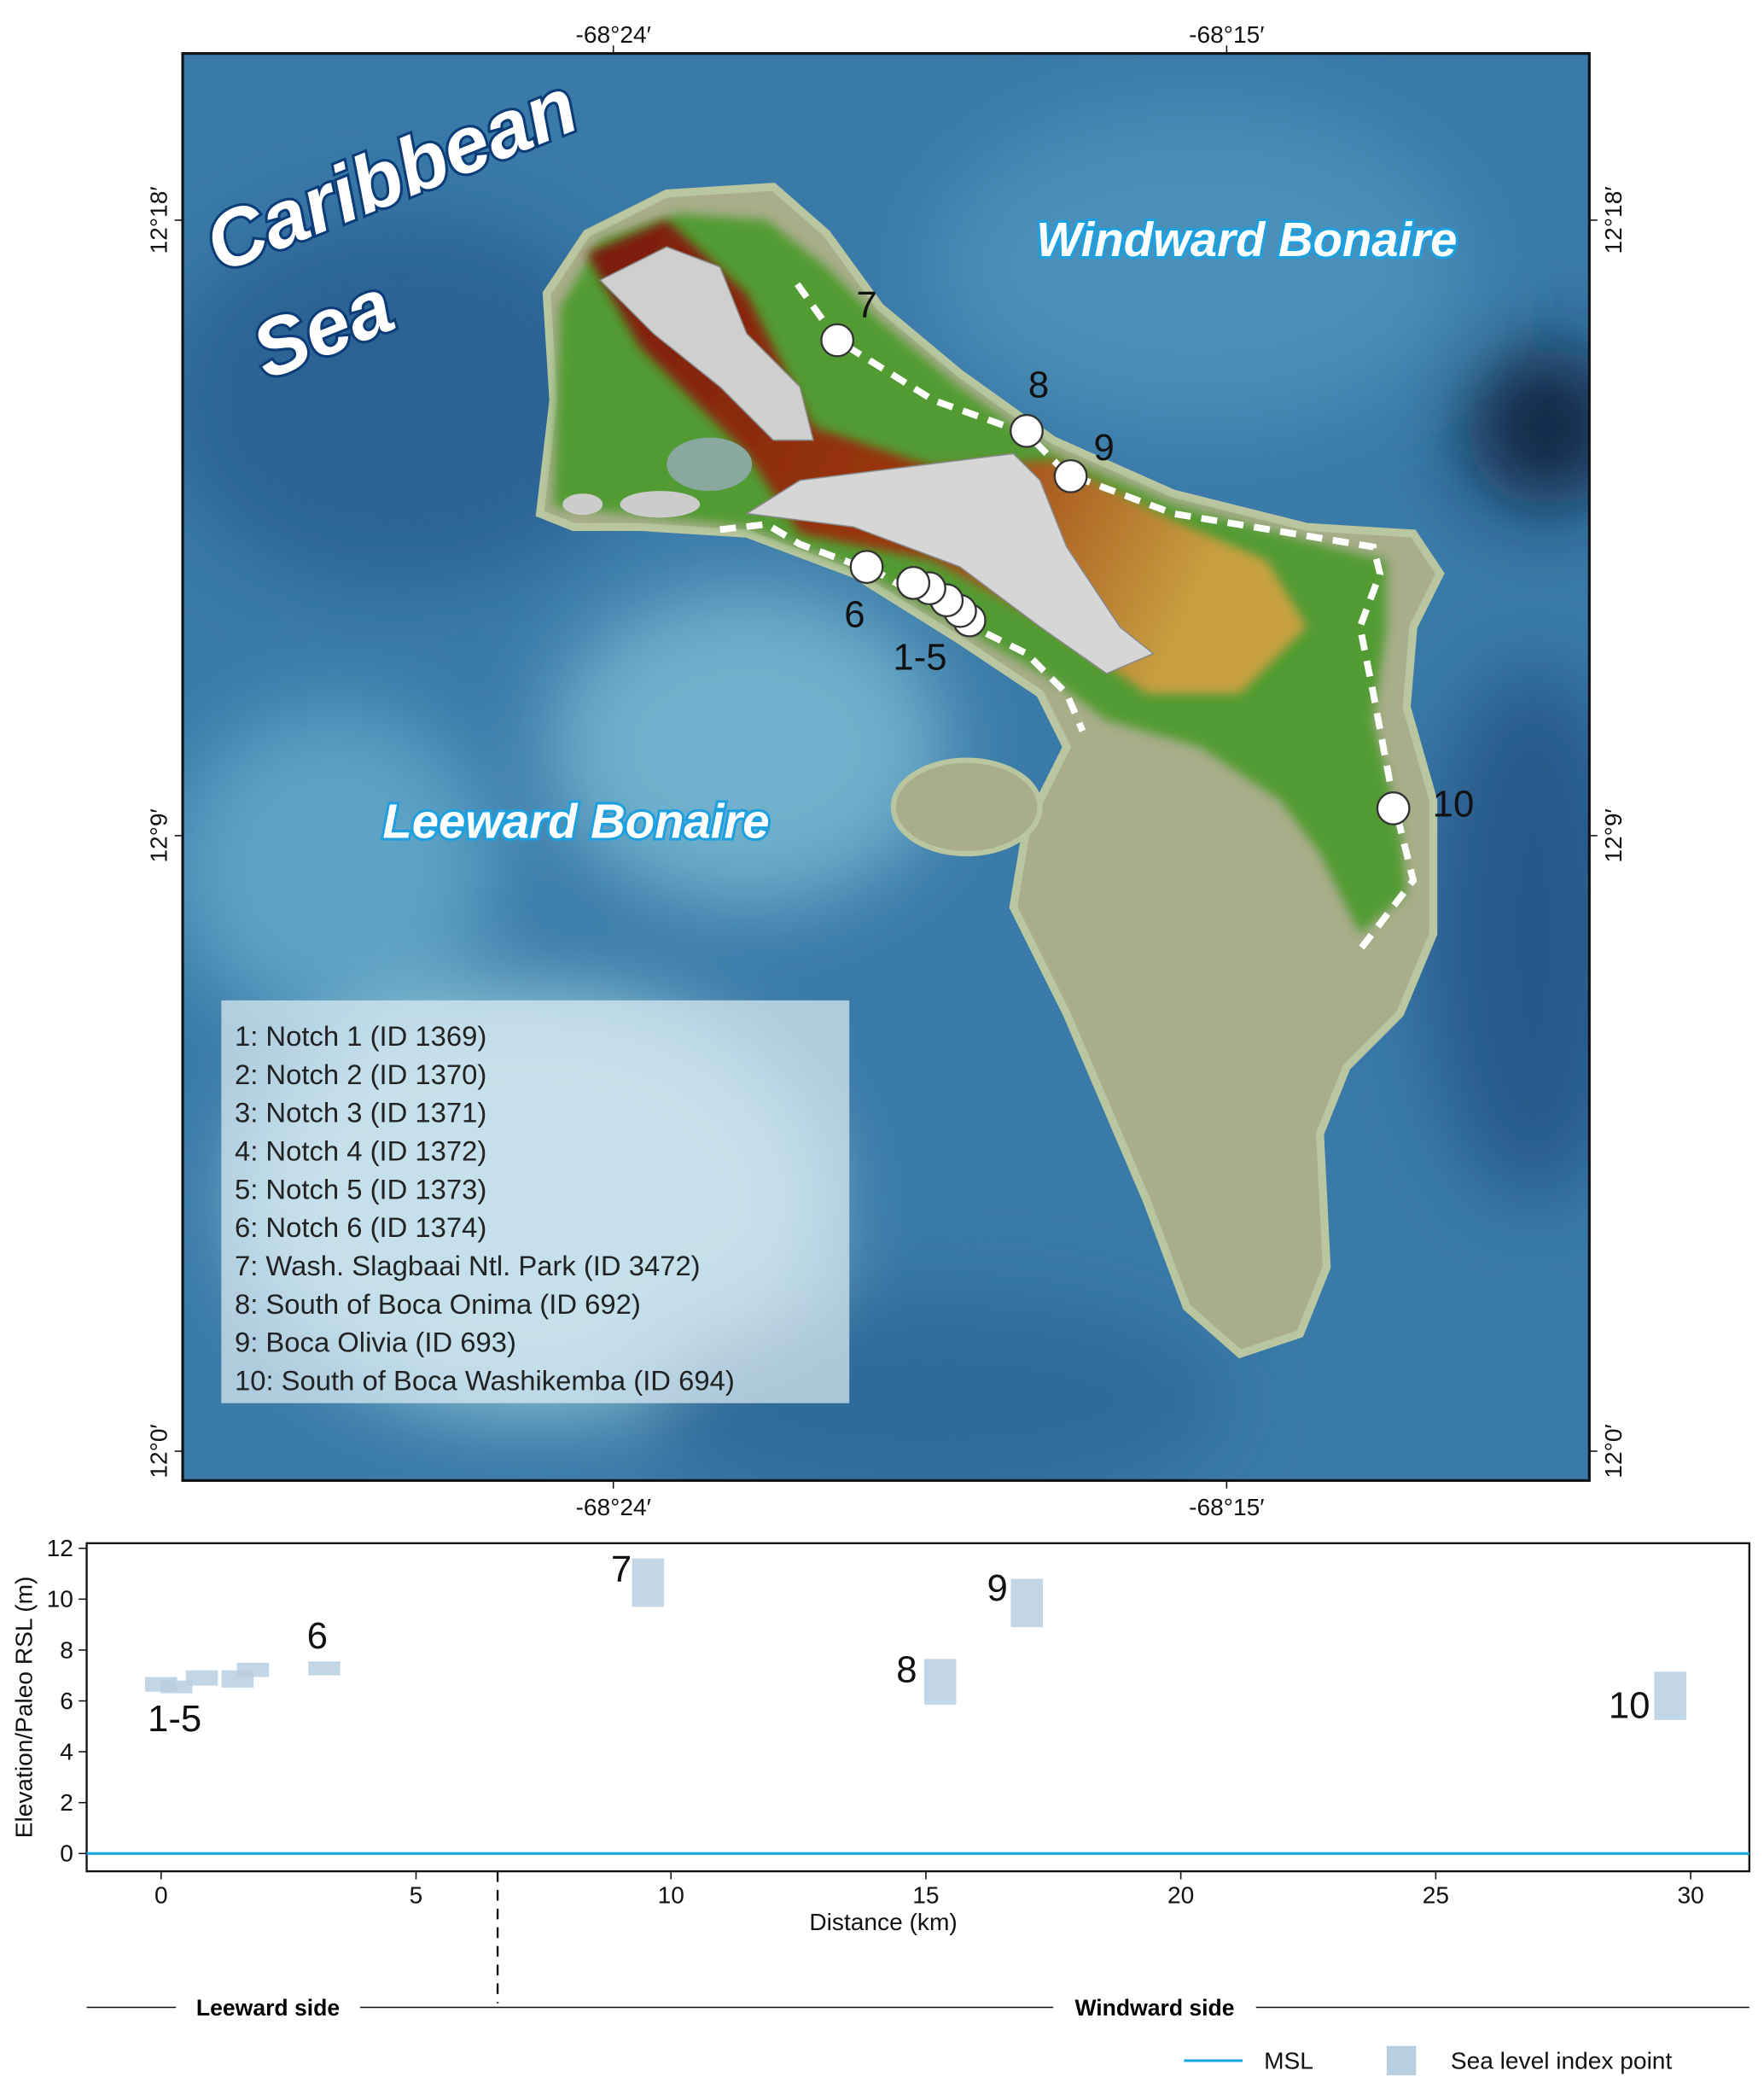 This screenshot has height=2094, width=1764. I want to click on legend-entry: 8: South of Boca Onima (ID 692), so click(438, 1304).